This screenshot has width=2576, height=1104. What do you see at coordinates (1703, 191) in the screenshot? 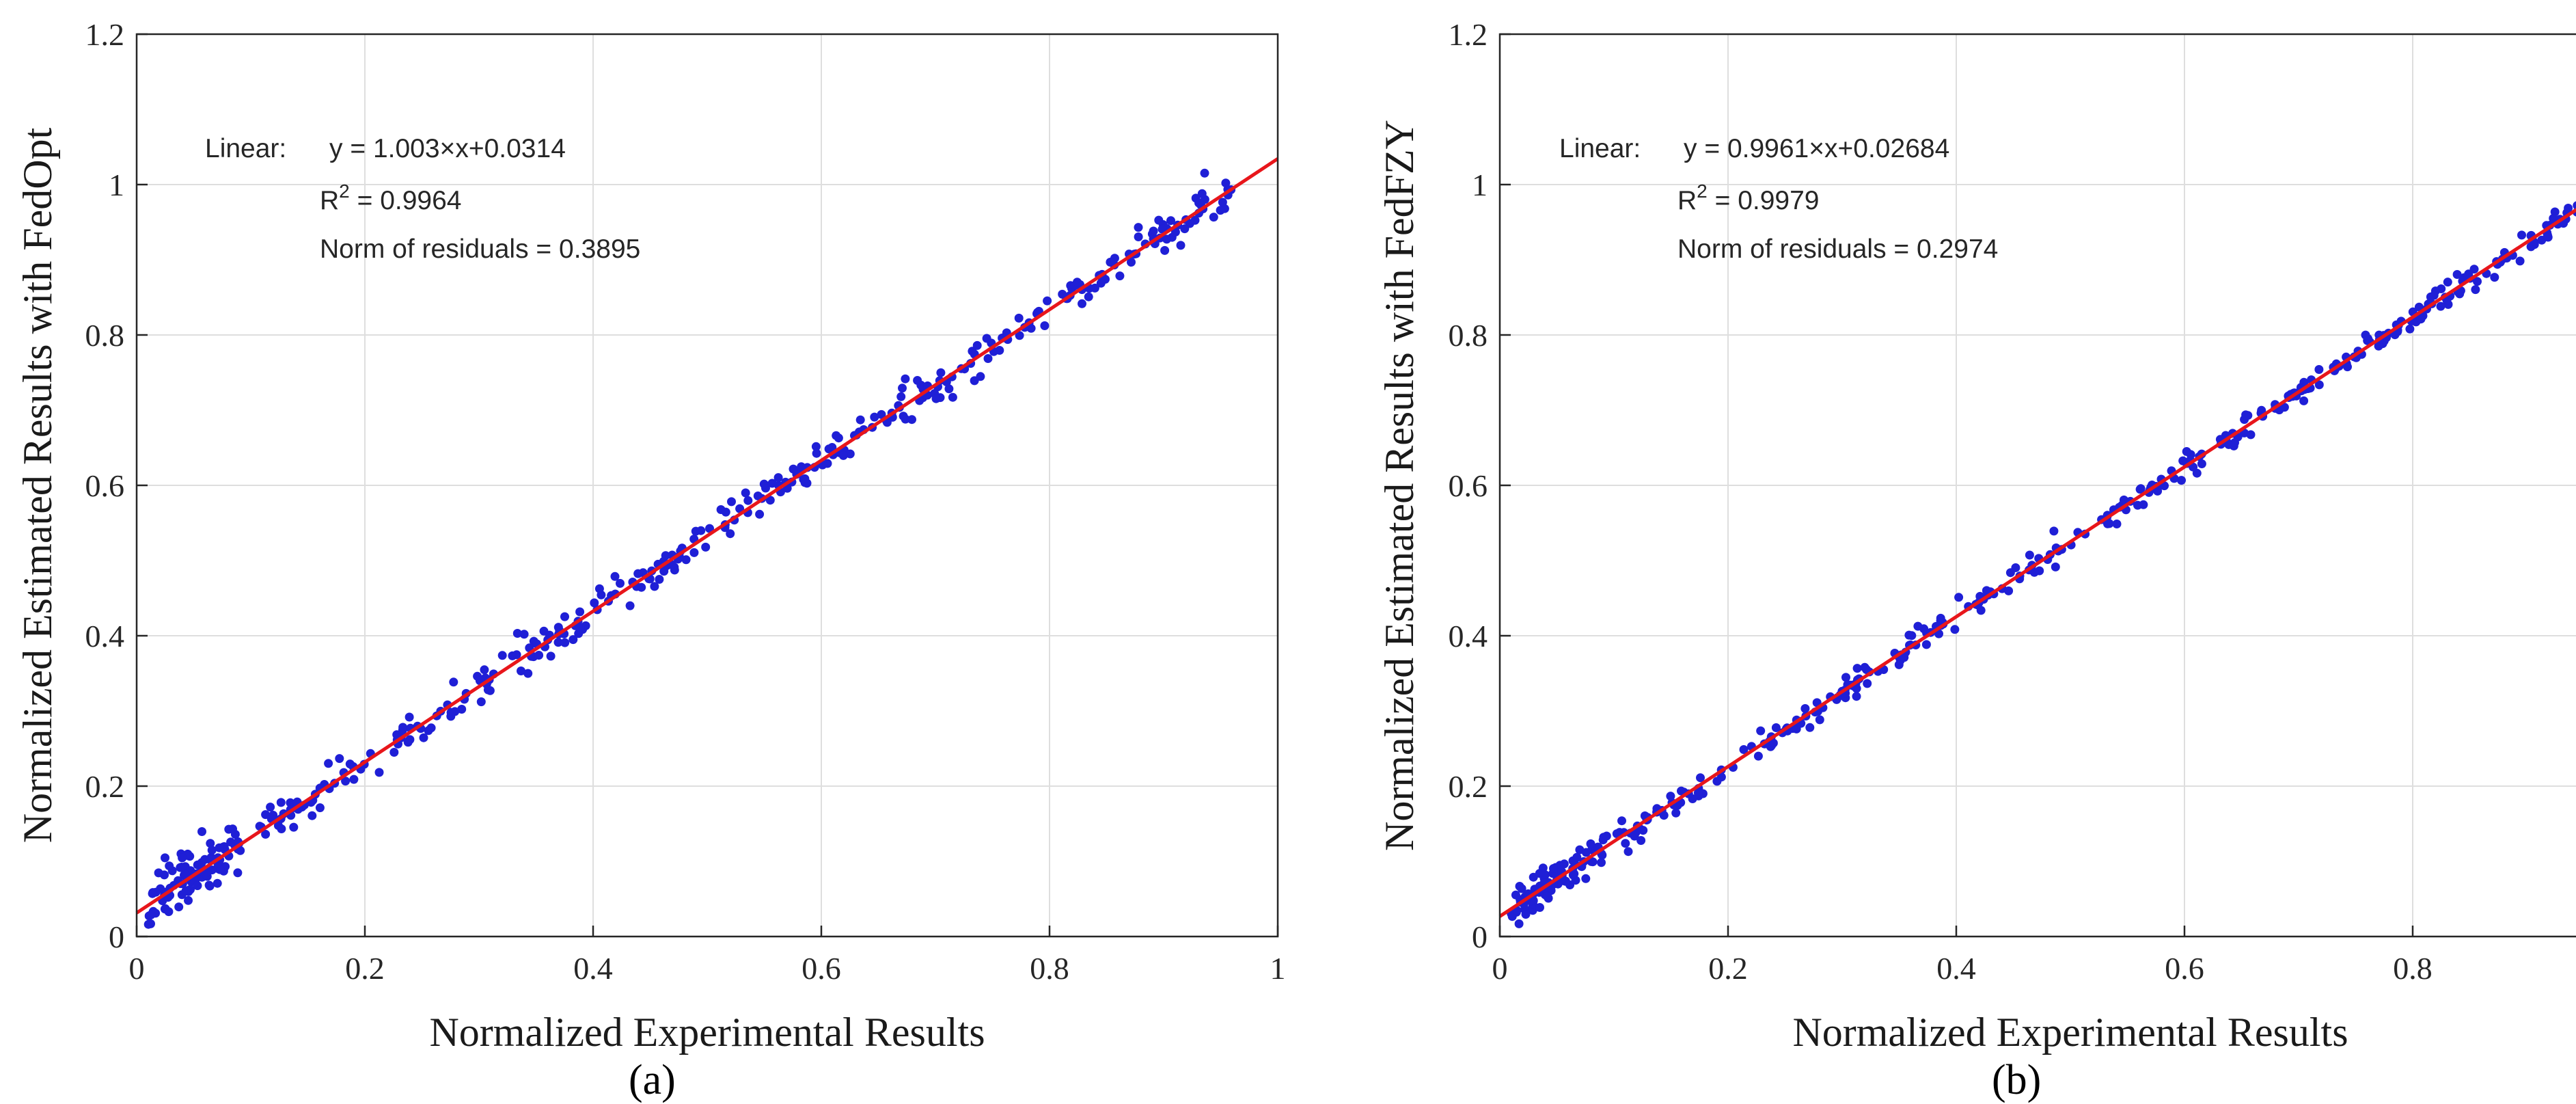
I see `r2-sup-b: 2` at bounding box center [1703, 191].